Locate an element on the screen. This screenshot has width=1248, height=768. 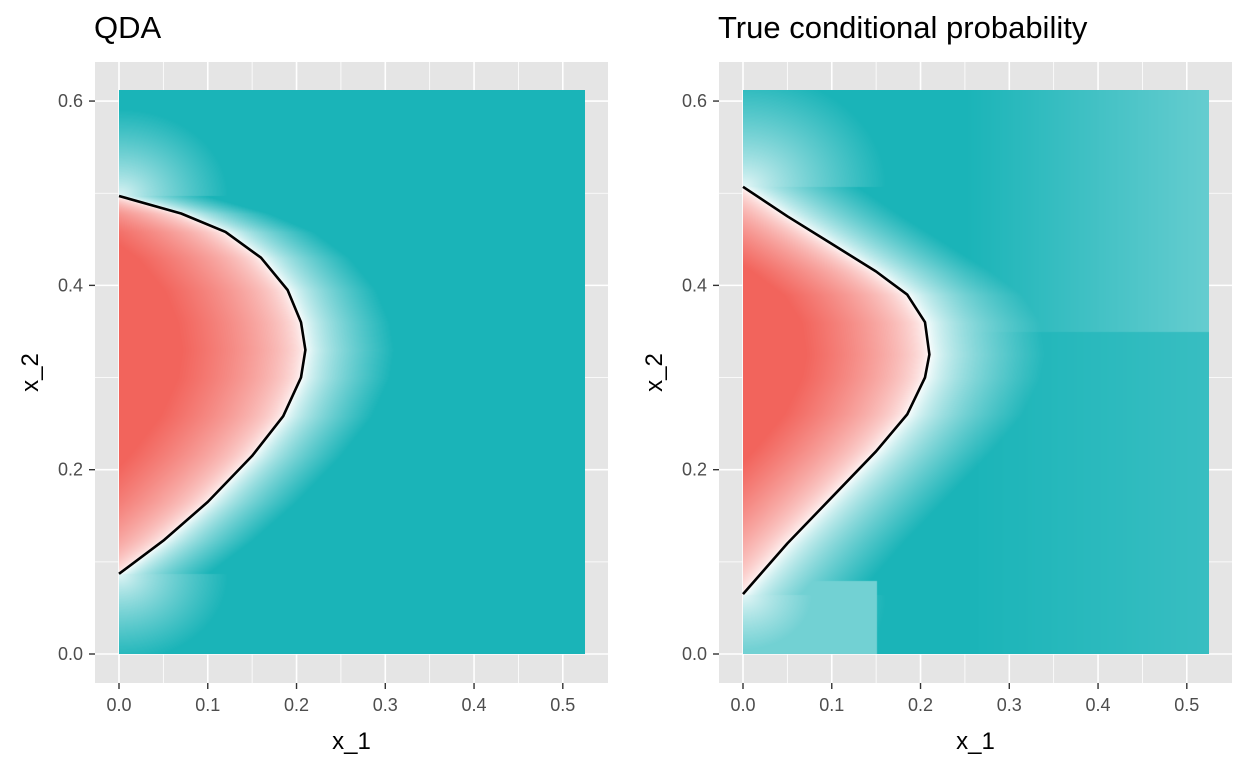
panel-title: True conditional probability is located at coordinates (903, 27).